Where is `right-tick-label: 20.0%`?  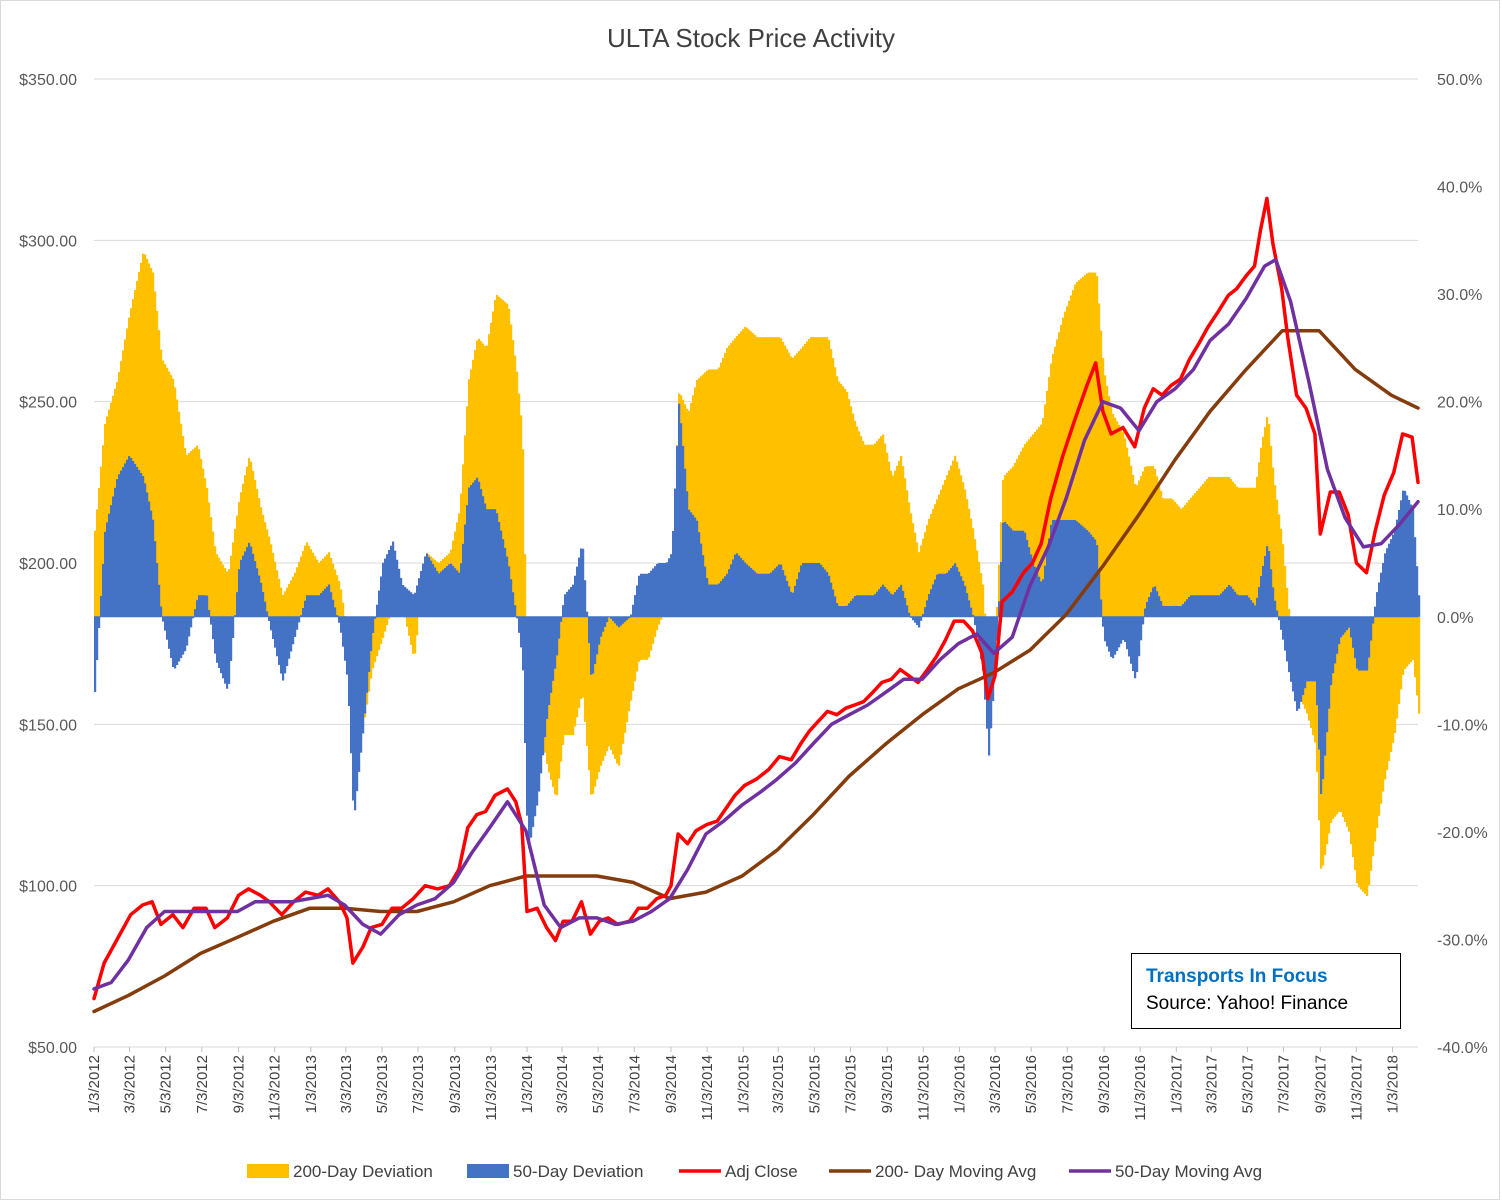 right-tick-label: 20.0% is located at coordinates (1459, 403).